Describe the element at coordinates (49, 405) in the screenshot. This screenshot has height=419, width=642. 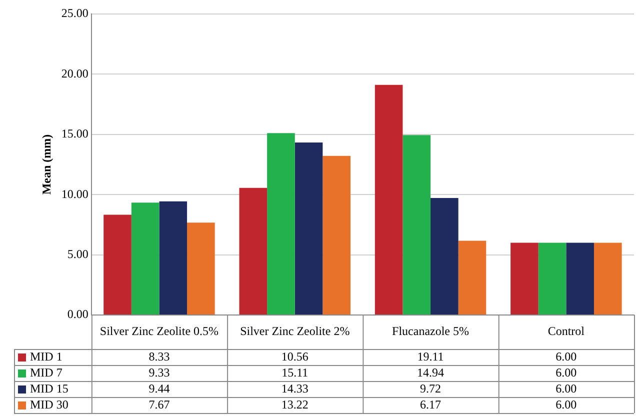
I see `legend-label: MID 30` at that location.